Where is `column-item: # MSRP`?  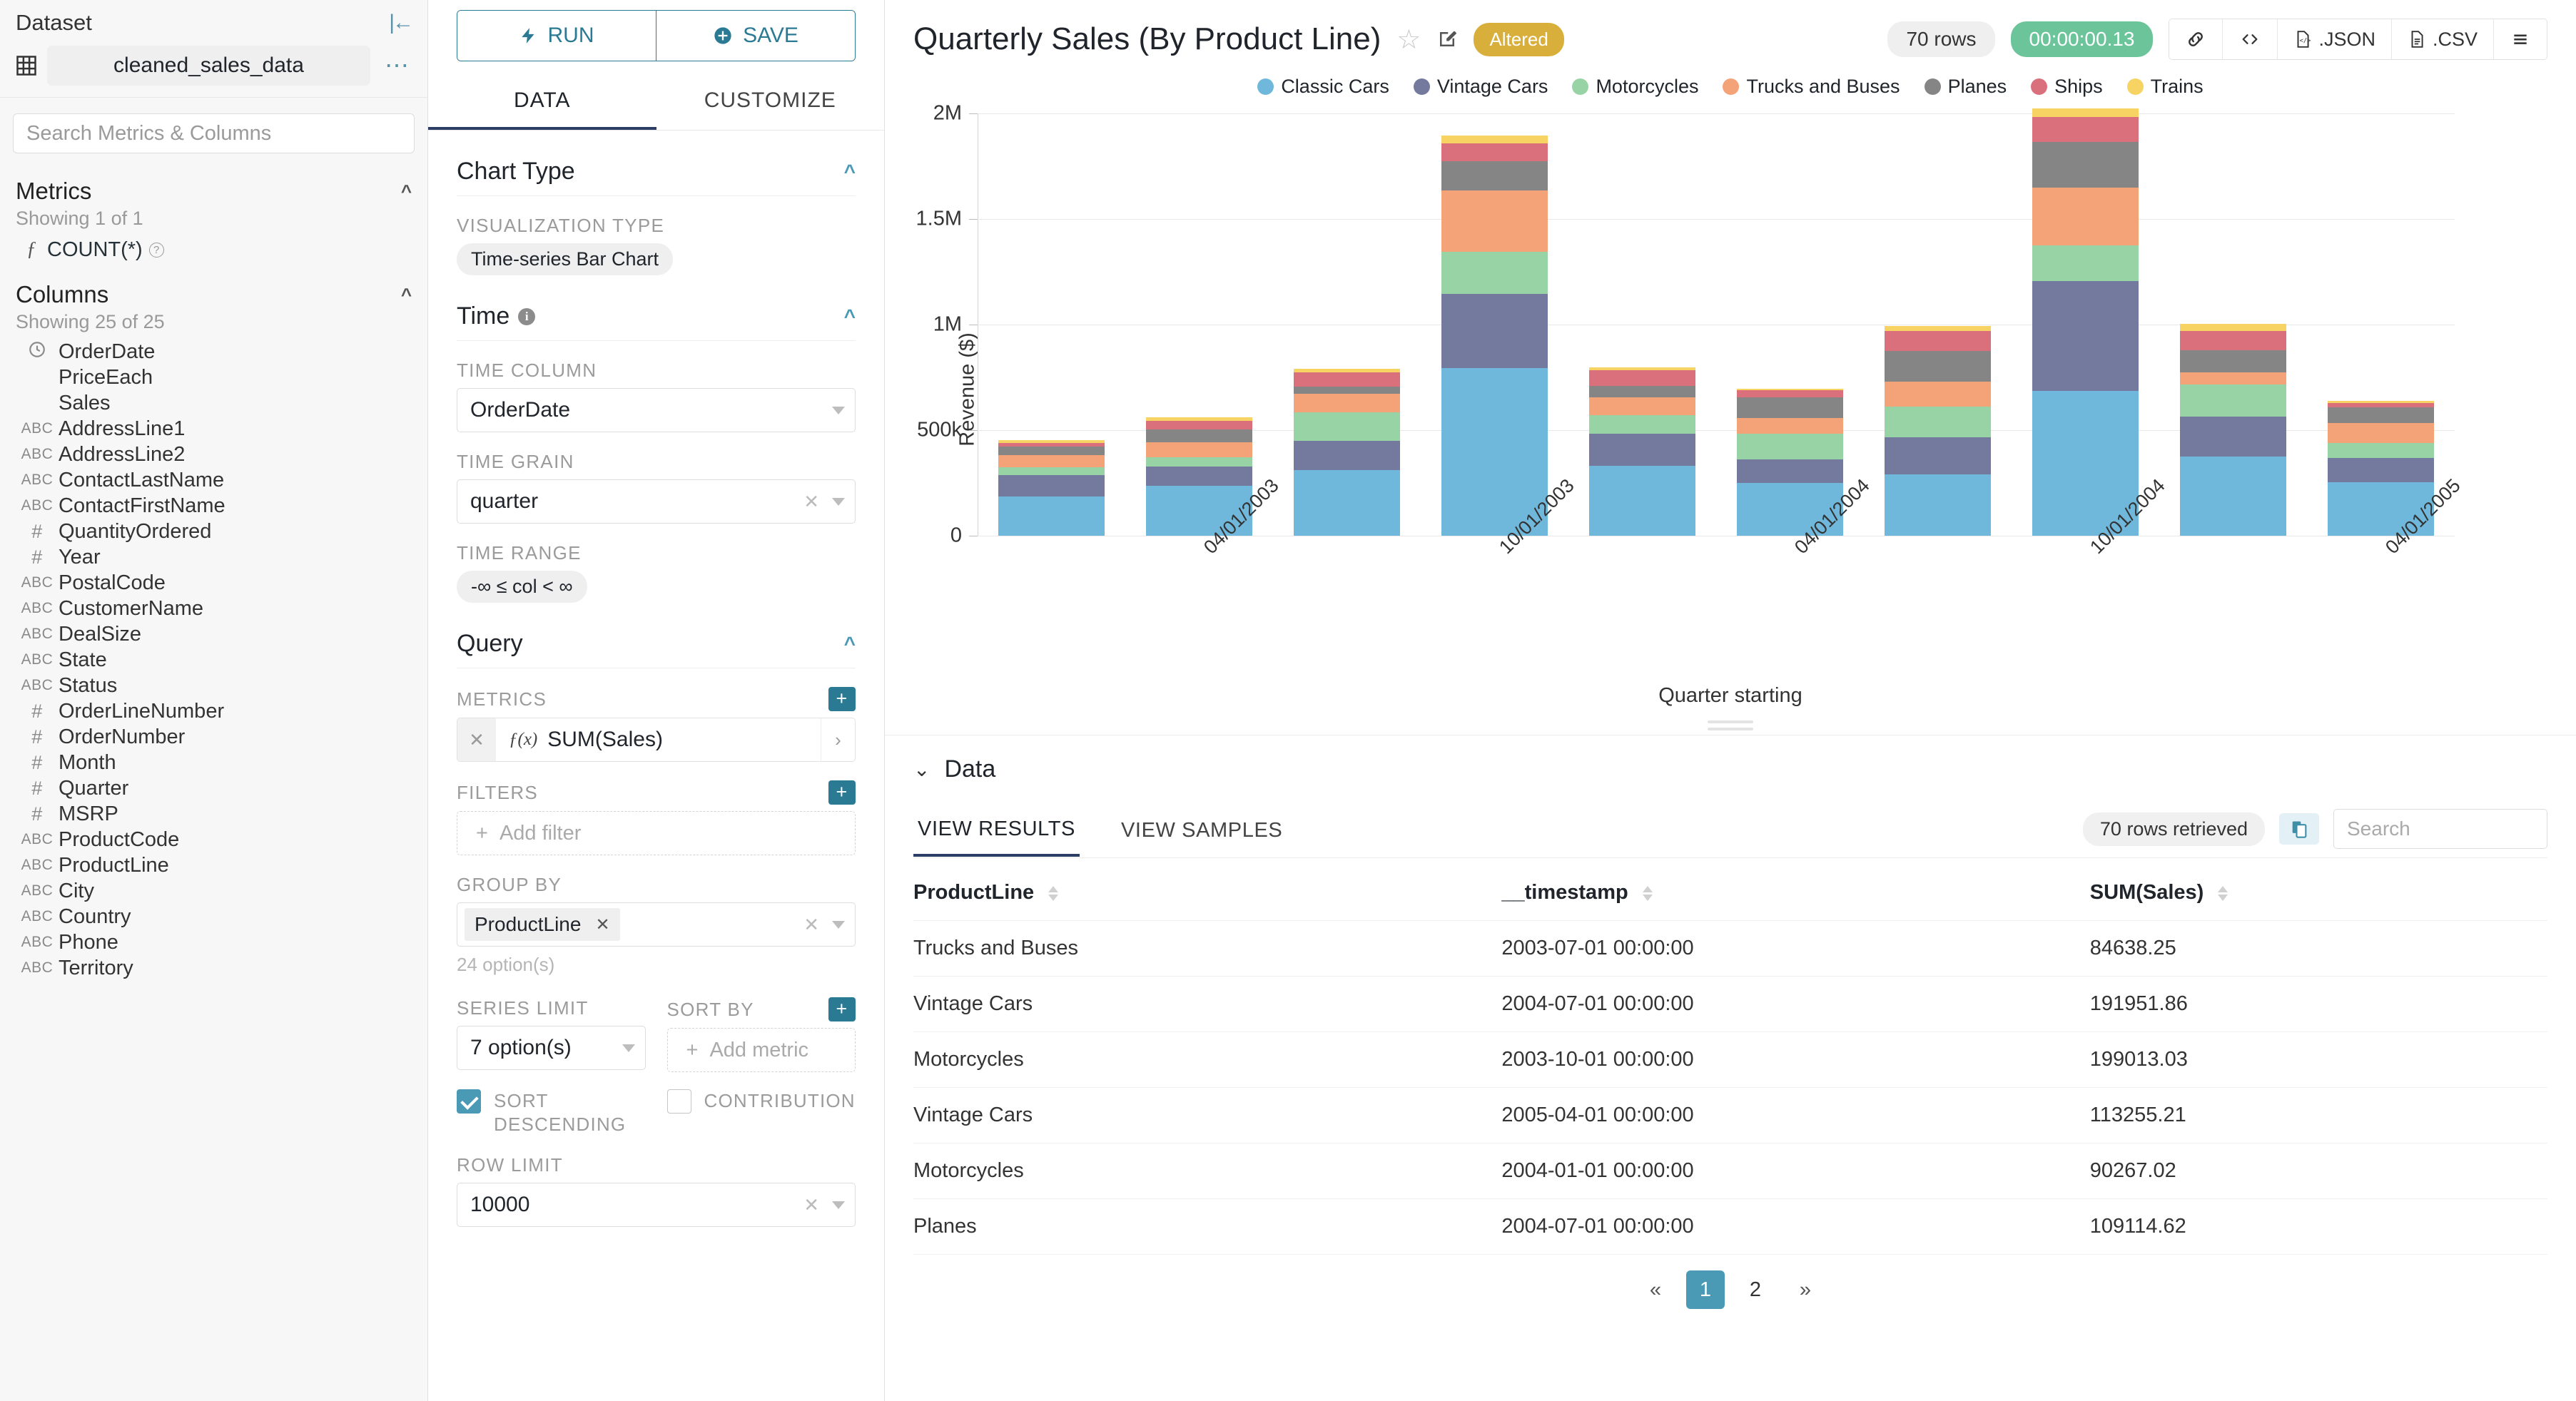 column-item: # MSRP is located at coordinates (213, 814).